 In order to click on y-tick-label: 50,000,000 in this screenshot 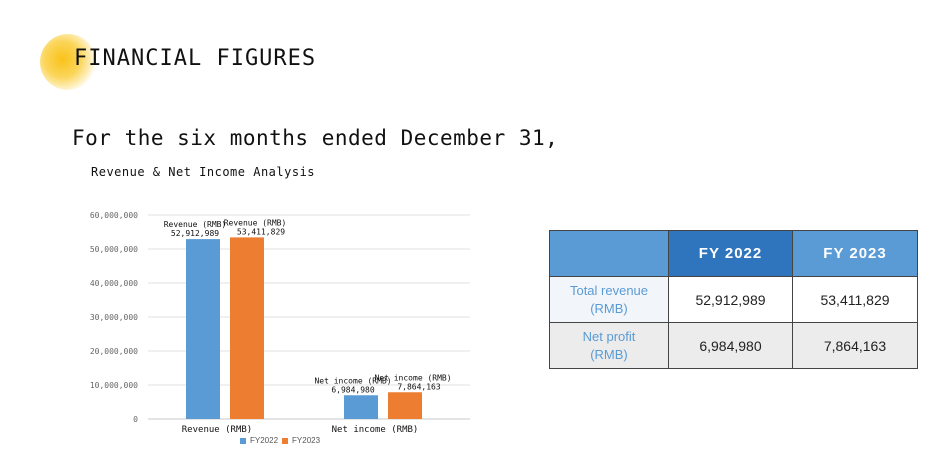, I will do `click(114, 249)`.